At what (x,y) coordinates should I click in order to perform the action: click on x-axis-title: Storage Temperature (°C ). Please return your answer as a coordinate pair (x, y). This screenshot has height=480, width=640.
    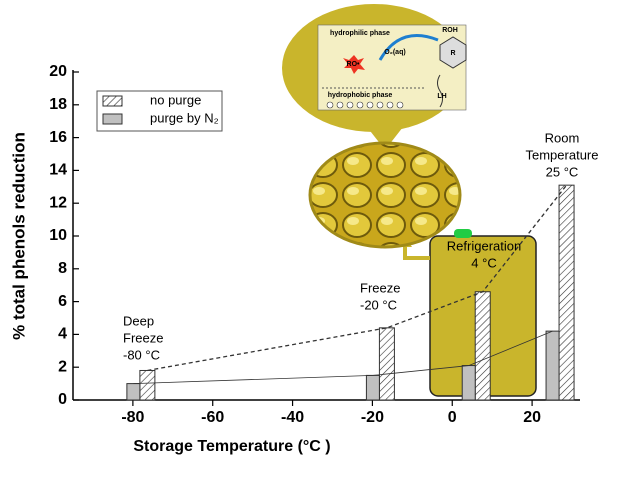
    Looking at the image, I should click on (231, 446).